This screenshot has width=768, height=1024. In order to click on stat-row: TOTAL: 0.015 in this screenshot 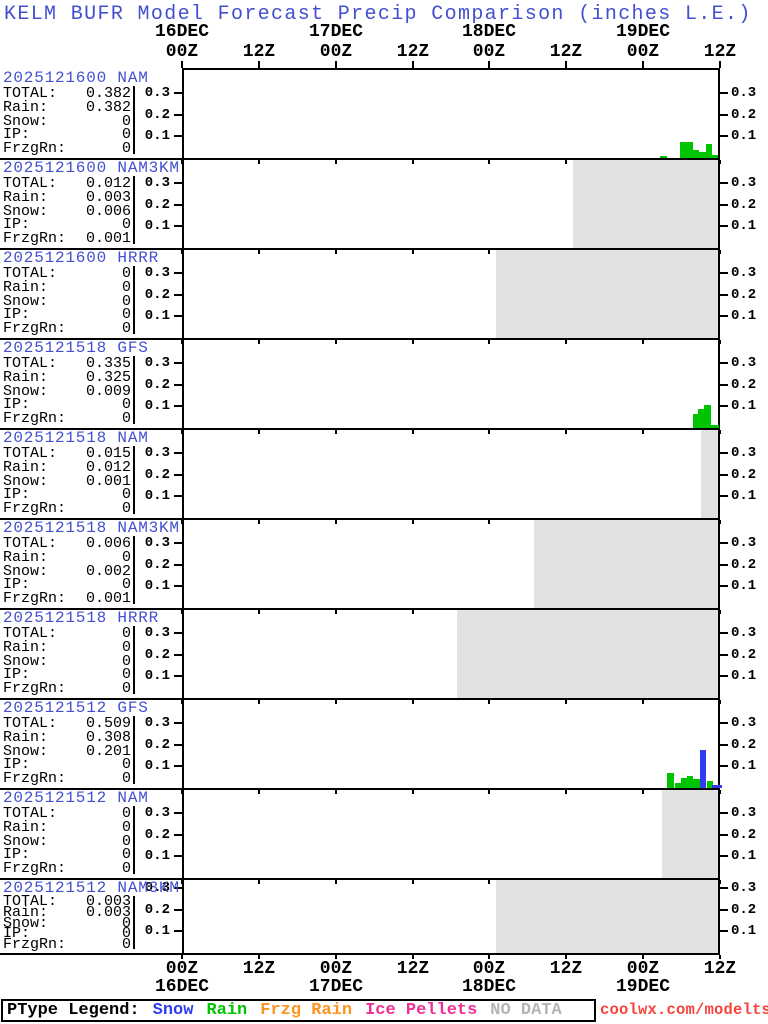, I will do `click(67, 453)`.